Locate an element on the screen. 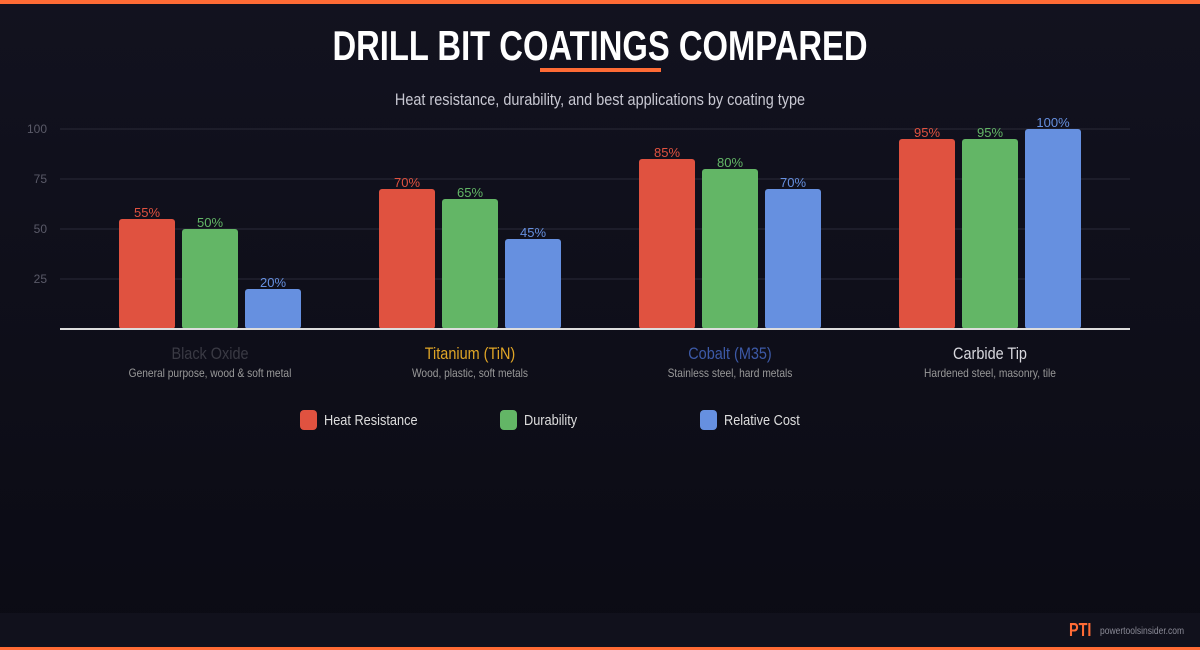  legend-item: Durability is located at coordinates (543, 420).